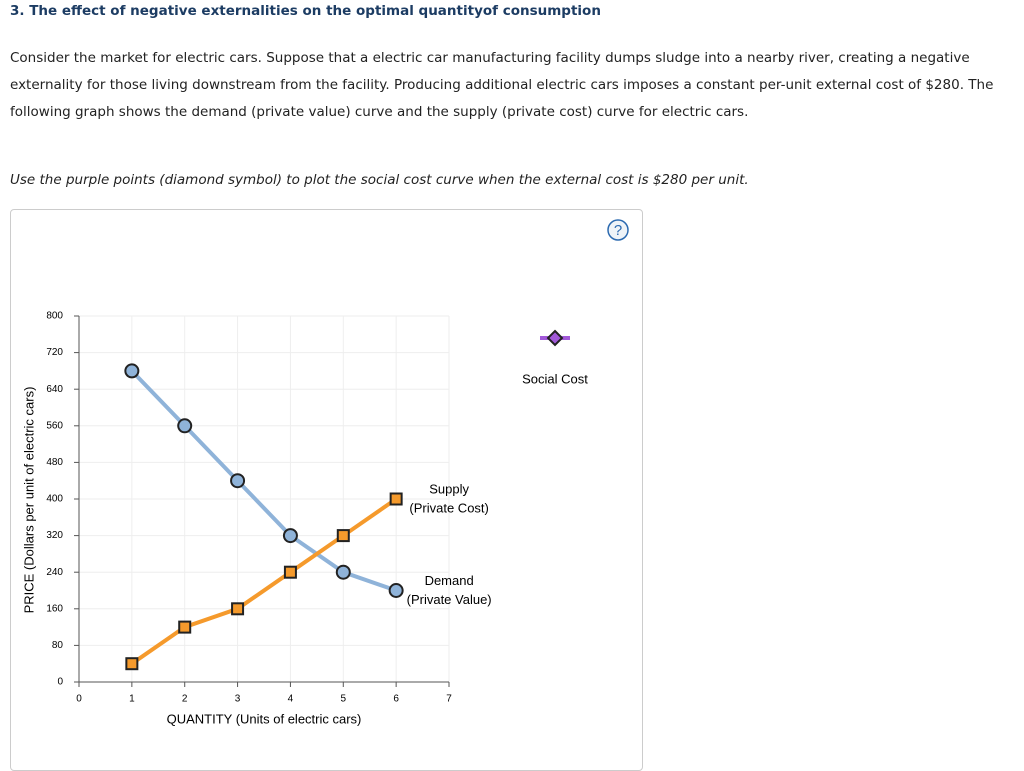  Describe the element at coordinates (448, 507) in the screenshot. I see `series-sublabel: (Private Cost)` at that location.